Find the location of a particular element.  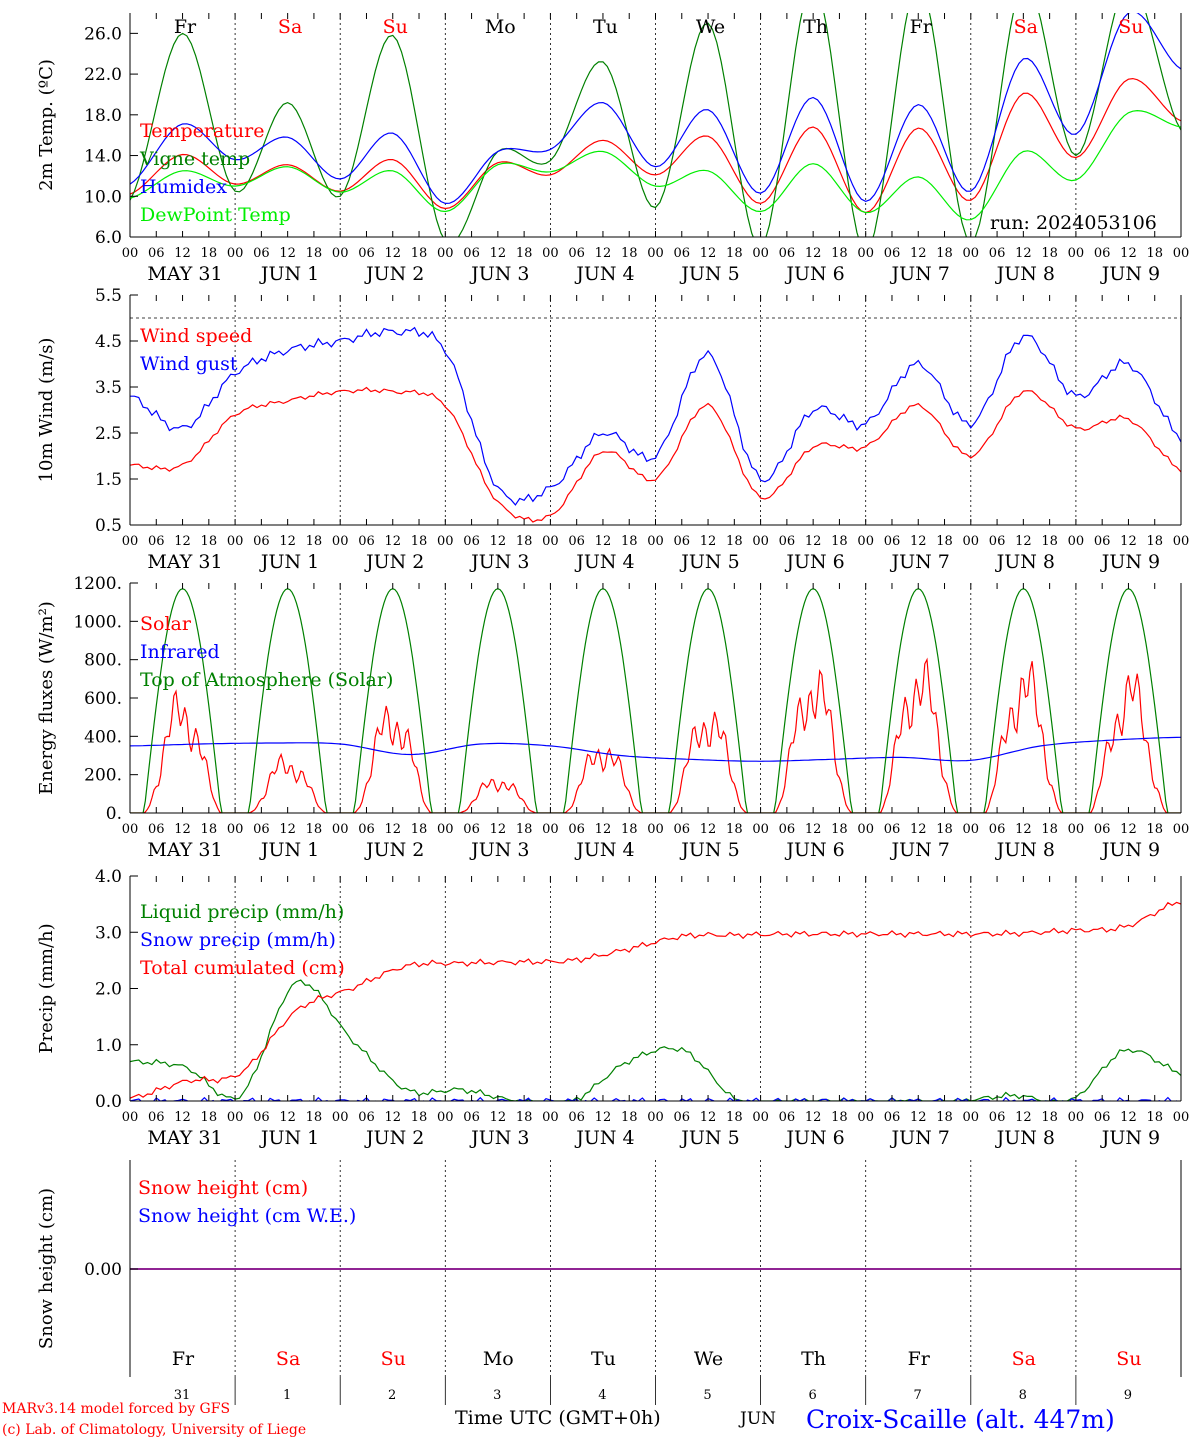

panel-3-ytick-label: 0. is located at coordinates (114, 814).